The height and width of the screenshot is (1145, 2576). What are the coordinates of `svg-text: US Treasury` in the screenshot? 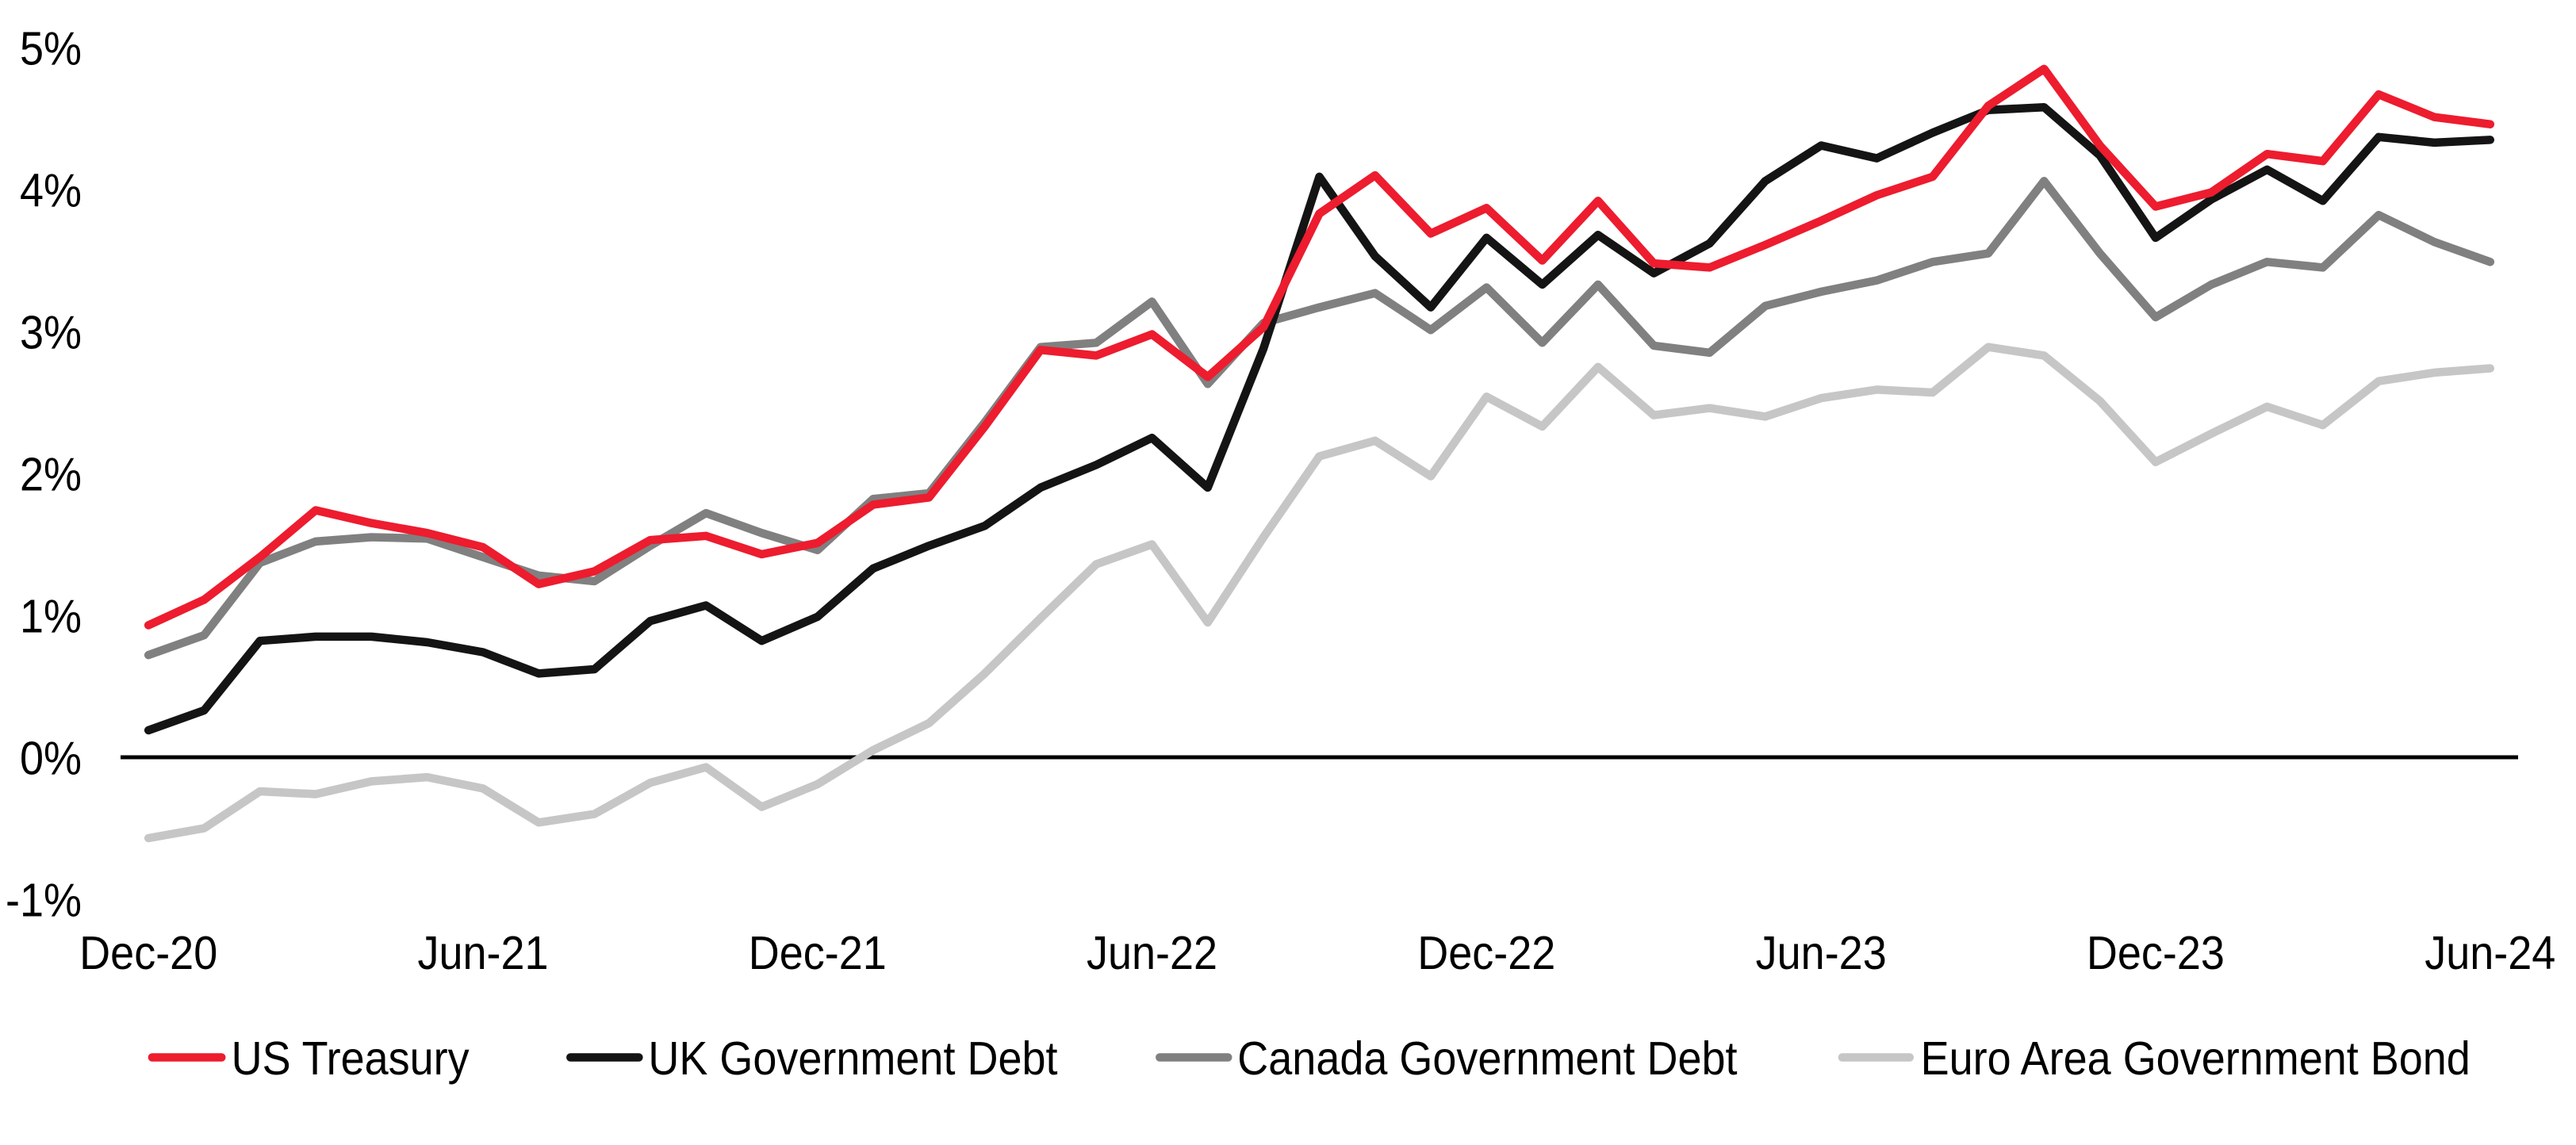 It's located at (351, 1060).